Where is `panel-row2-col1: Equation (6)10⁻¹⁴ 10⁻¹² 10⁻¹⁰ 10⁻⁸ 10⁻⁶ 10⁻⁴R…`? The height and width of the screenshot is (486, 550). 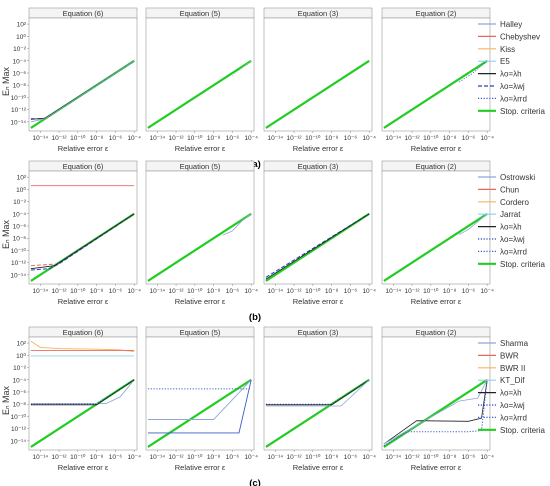
panel-row2-col1: Equation (6)10⁻¹⁴ 10⁻¹² 10⁻¹⁰ 10⁻⁸ 10⁻⁶ 10⁻⁴R… is located at coordinates (75, 233).